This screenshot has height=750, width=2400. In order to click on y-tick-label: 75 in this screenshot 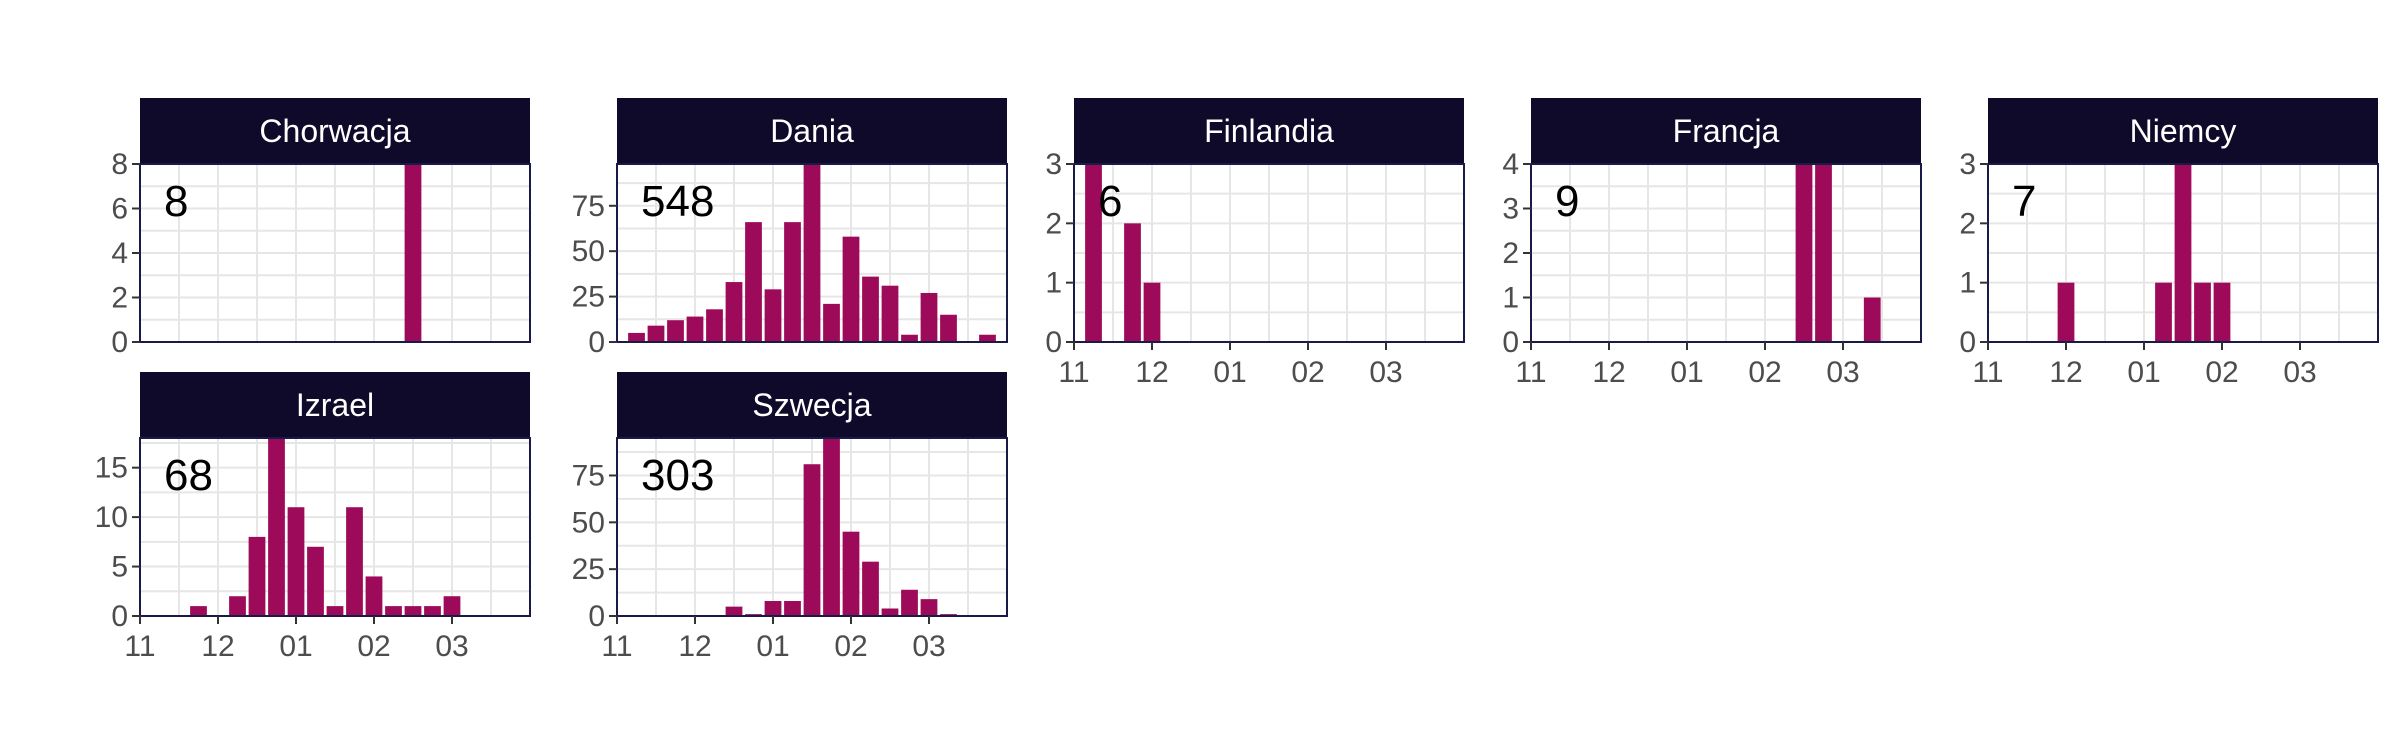, I will do `click(588, 475)`.